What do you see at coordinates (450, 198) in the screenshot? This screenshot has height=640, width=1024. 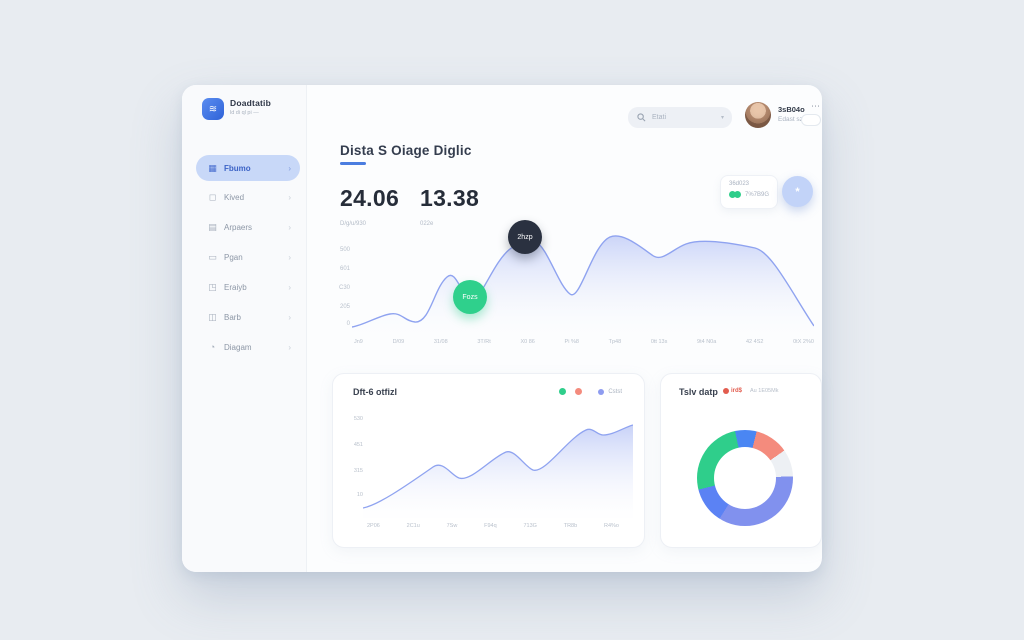 I see `stat-value: 13.38` at bounding box center [450, 198].